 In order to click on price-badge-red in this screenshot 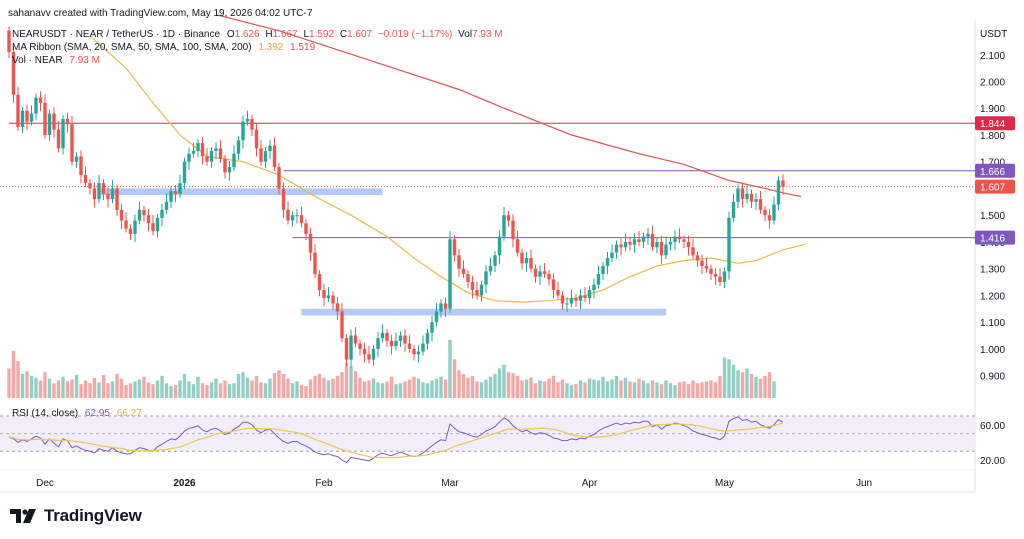, I will do `click(995, 123)`.